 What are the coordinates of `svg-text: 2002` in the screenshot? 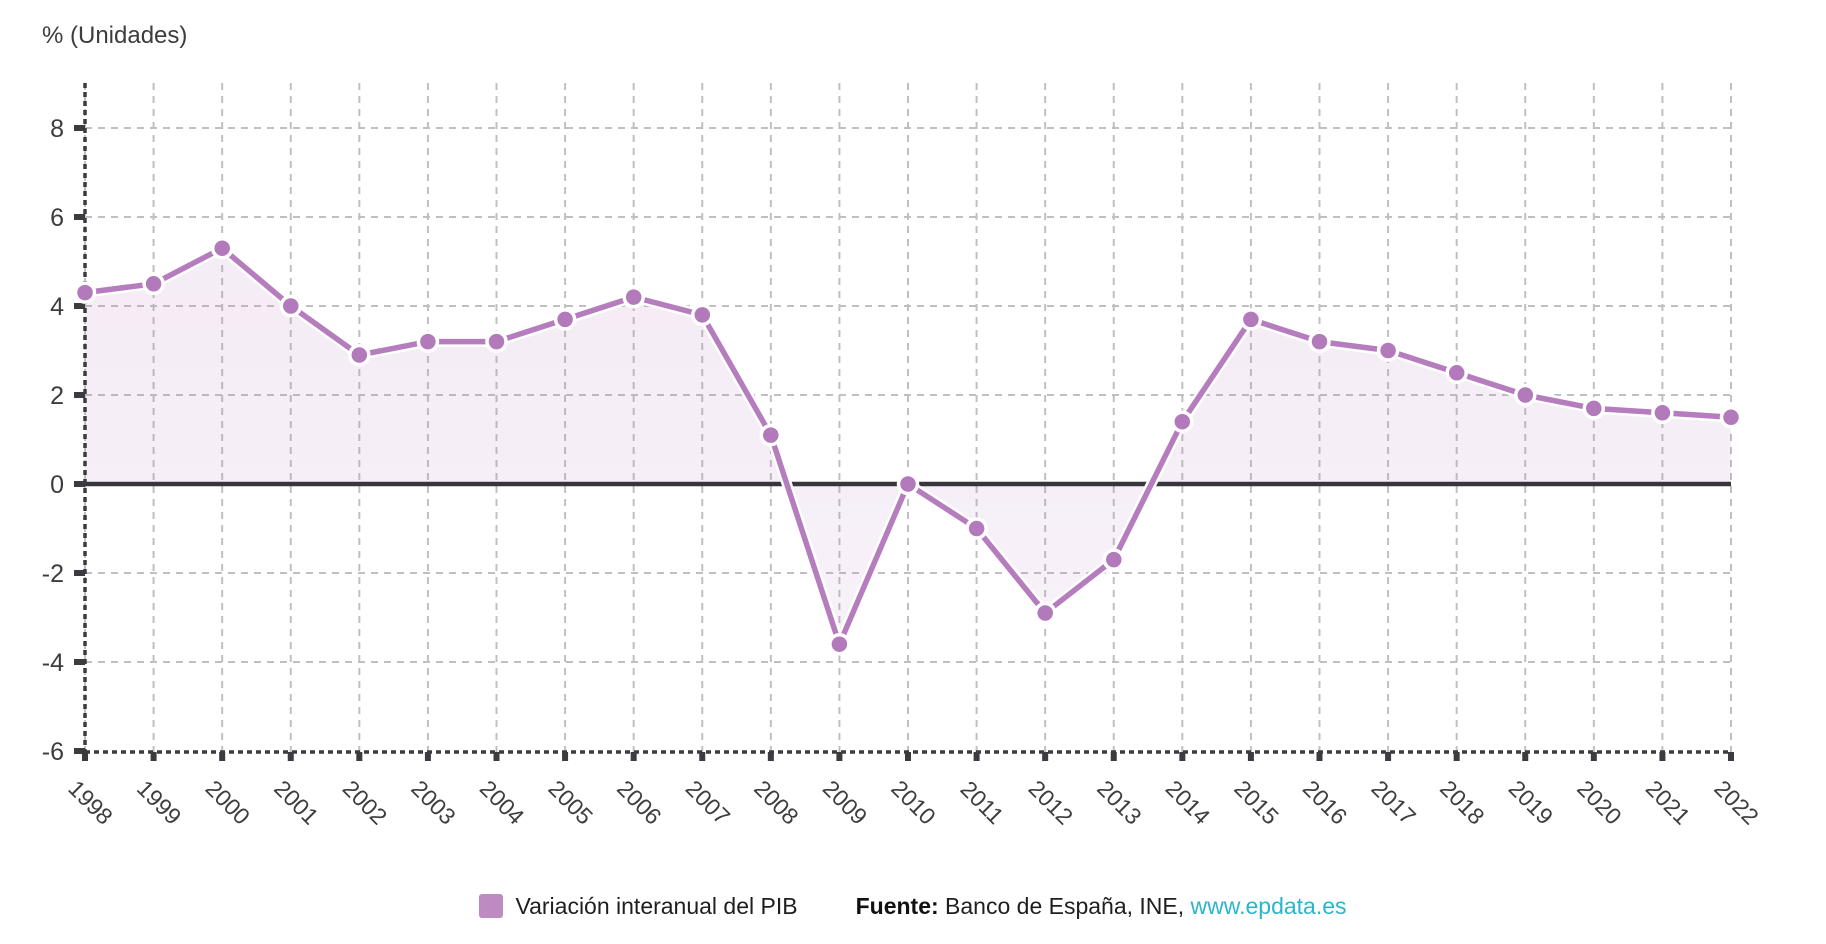 It's located at (365, 802).